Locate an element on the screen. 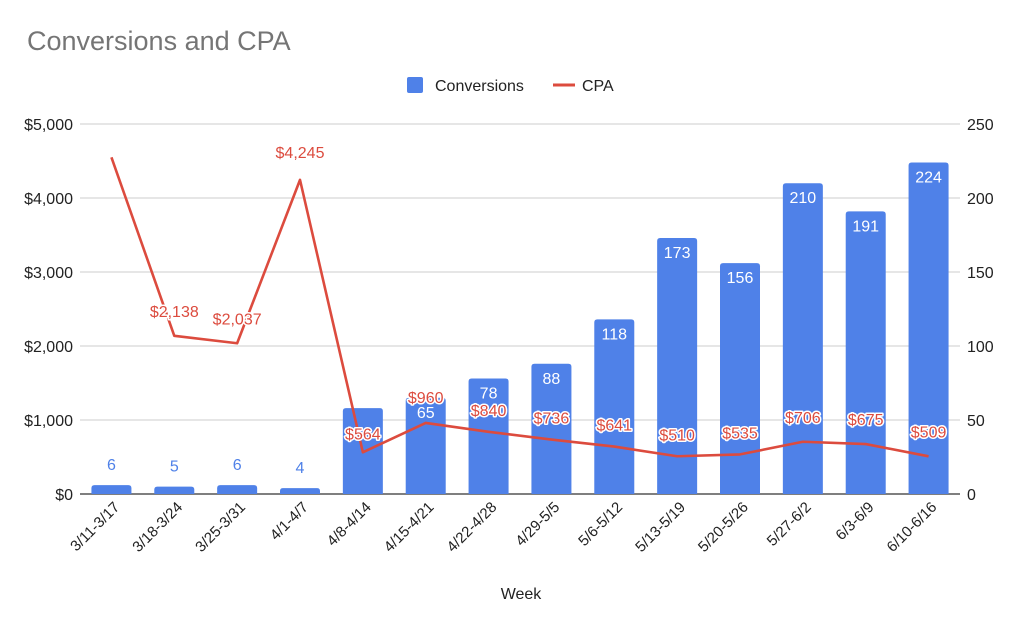  y-right-tick-label: 100 is located at coordinates (980, 347).